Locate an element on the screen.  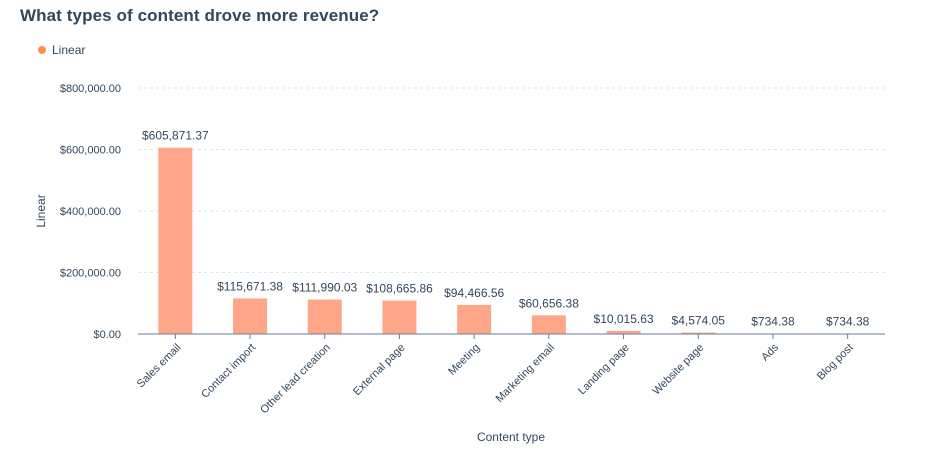
data-label: $10,015.63 is located at coordinates (624, 319).